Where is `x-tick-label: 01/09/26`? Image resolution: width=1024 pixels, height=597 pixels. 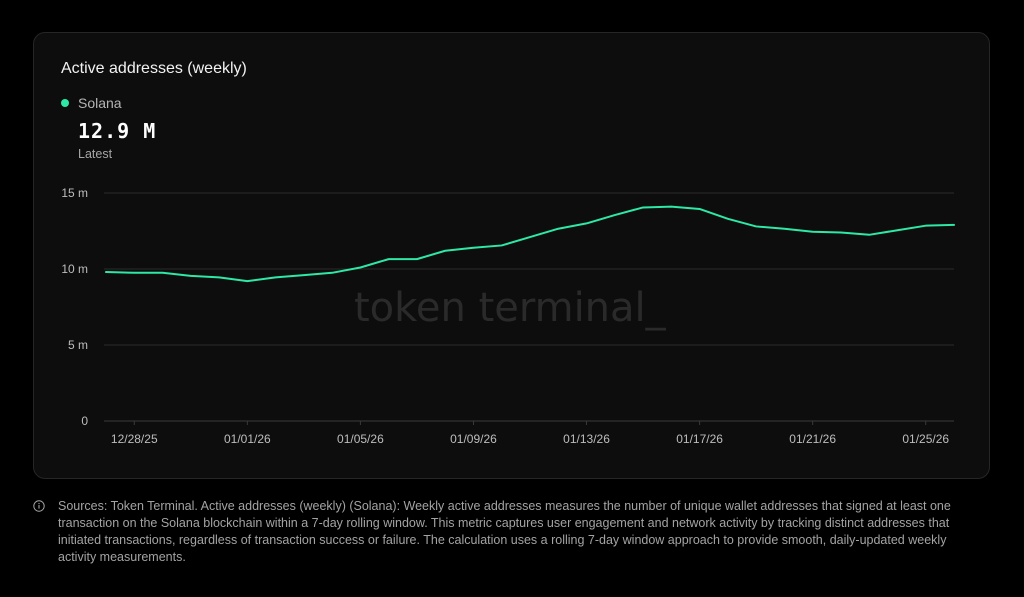 x-tick-label: 01/09/26 is located at coordinates (473, 439).